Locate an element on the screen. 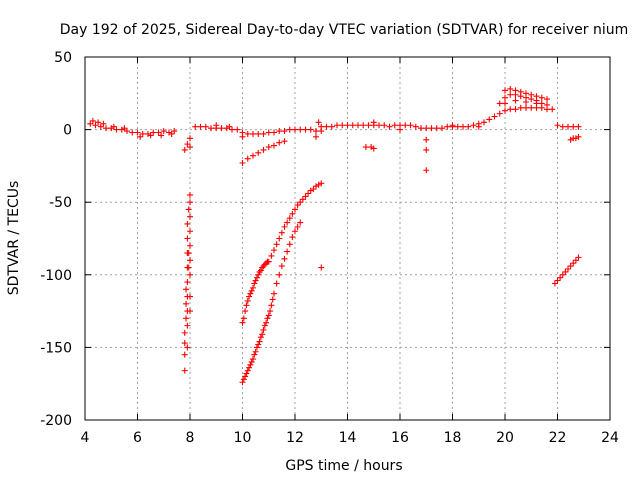  y-tick-label: 0 is located at coordinates (67, 131).